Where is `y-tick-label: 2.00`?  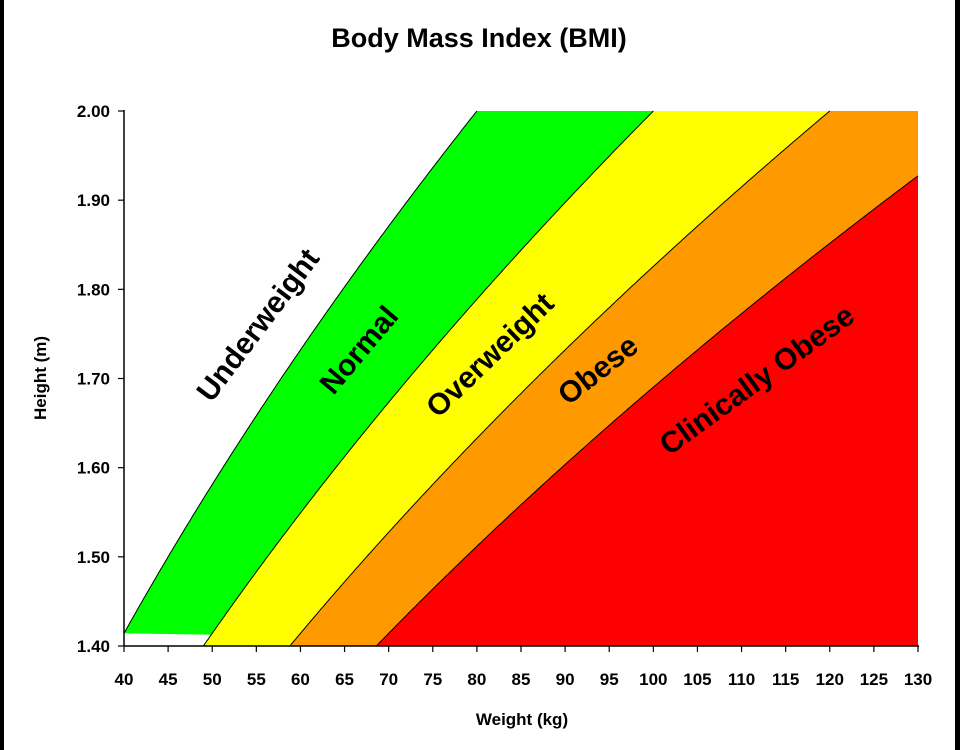 y-tick-label: 2.00 is located at coordinates (93, 111).